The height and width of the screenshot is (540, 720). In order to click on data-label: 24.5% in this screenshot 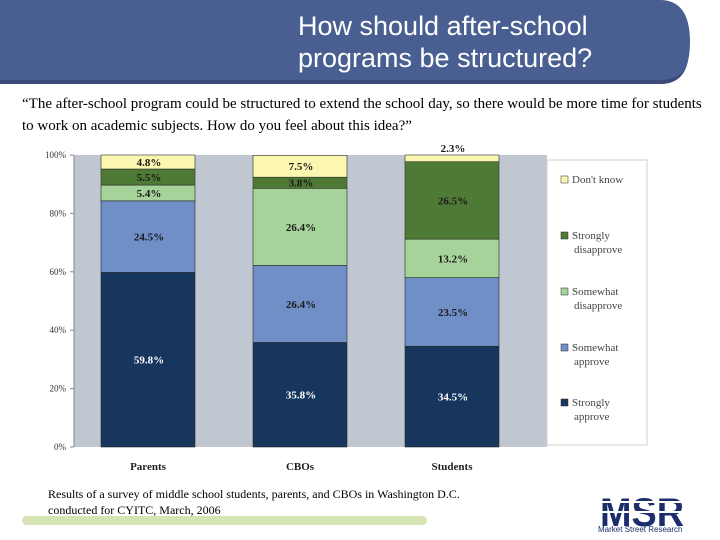, I will do `click(149, 238)`.